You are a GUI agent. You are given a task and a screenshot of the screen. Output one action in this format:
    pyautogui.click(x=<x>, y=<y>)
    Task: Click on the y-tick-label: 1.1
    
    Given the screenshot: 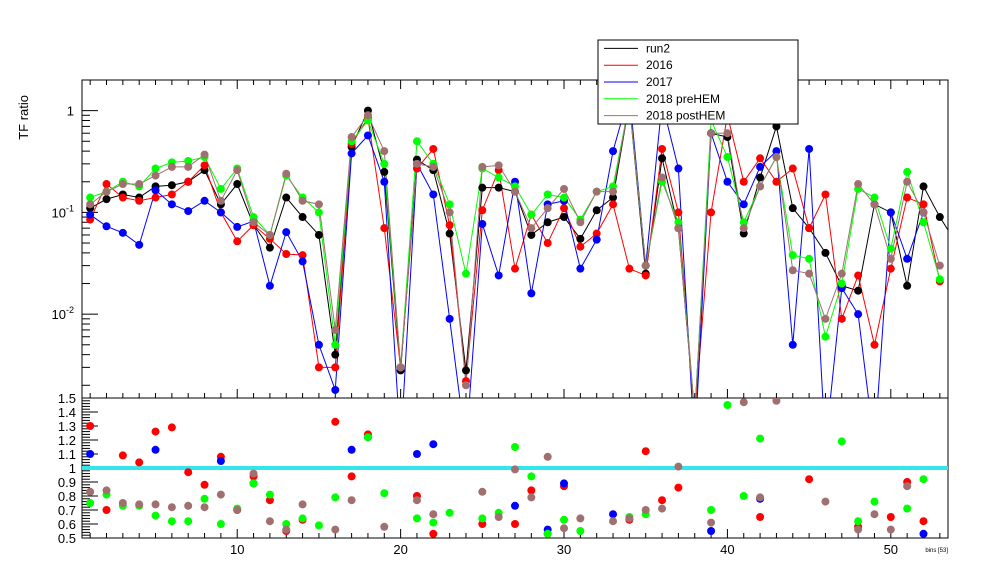 What is the action you would take?
    pyautogui.click(x=67, y=454)
    